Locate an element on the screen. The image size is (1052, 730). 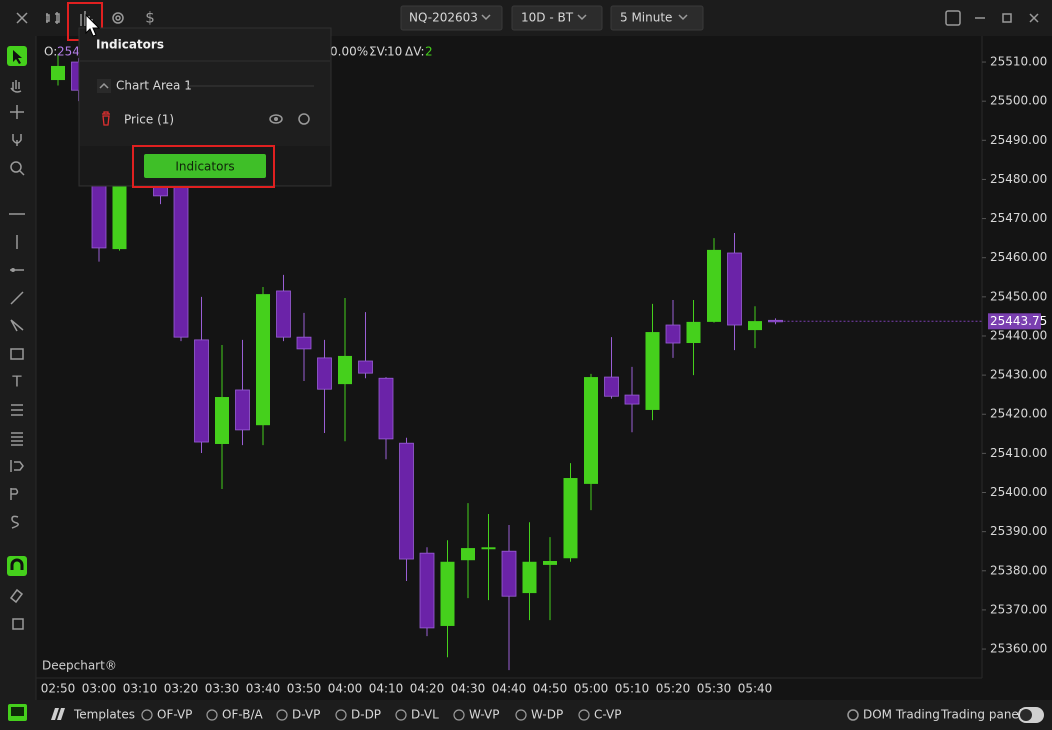
last-price-label: 25443.75 is located at coordinates (1018, 321).